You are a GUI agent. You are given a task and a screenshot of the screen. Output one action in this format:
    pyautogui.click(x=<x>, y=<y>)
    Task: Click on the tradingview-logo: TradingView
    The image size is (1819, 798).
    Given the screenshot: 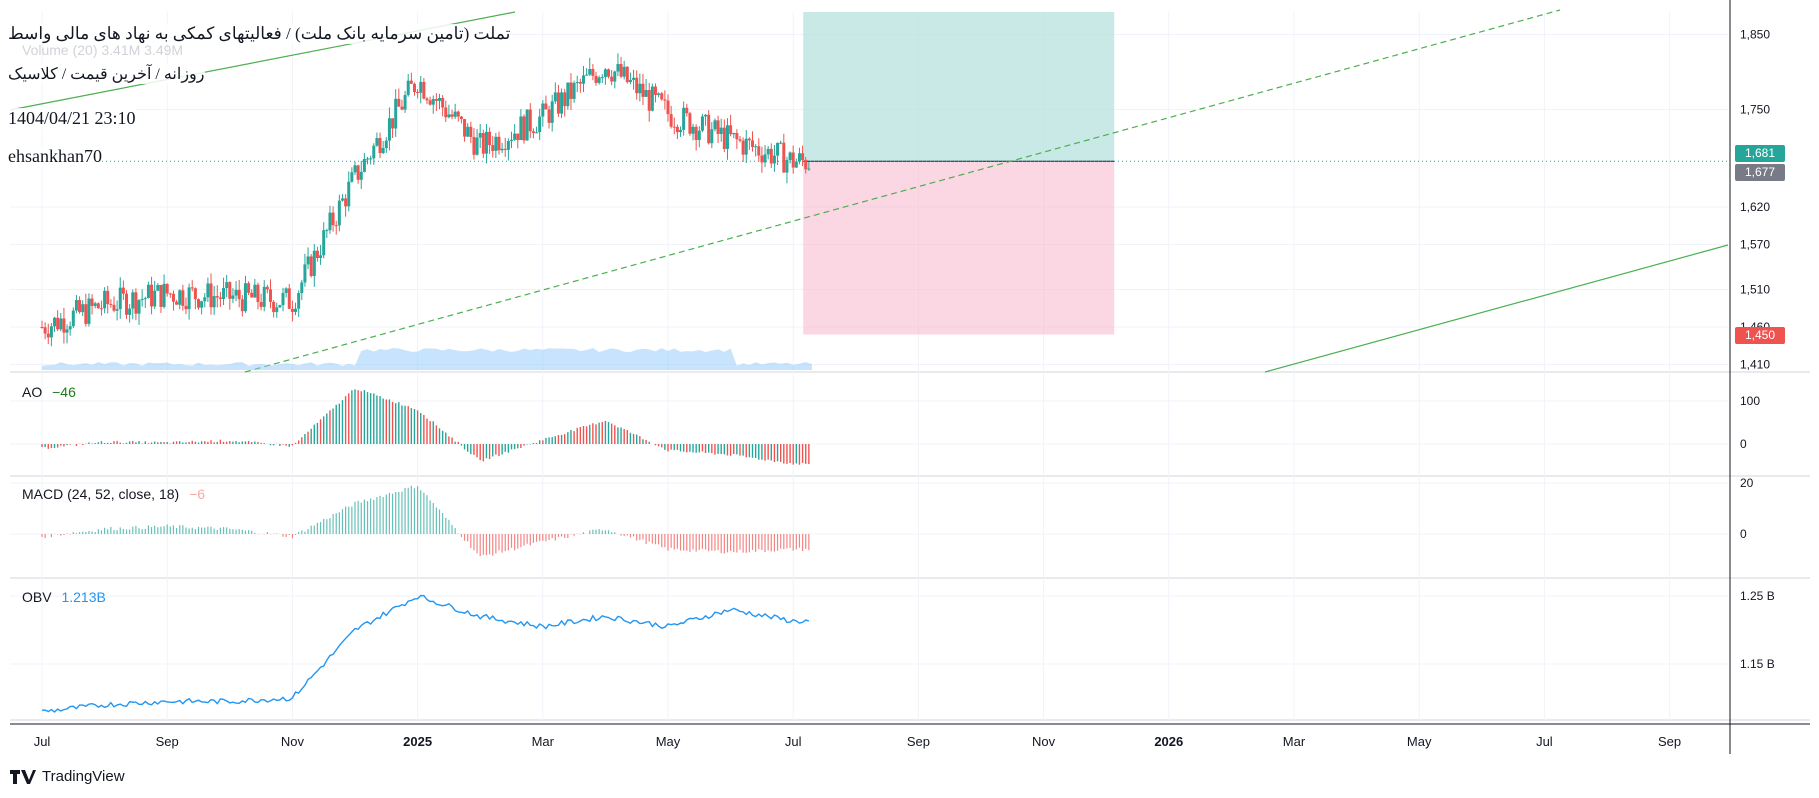 What is the action you would take?
    pyautogui.click(x=67, y=776)
    